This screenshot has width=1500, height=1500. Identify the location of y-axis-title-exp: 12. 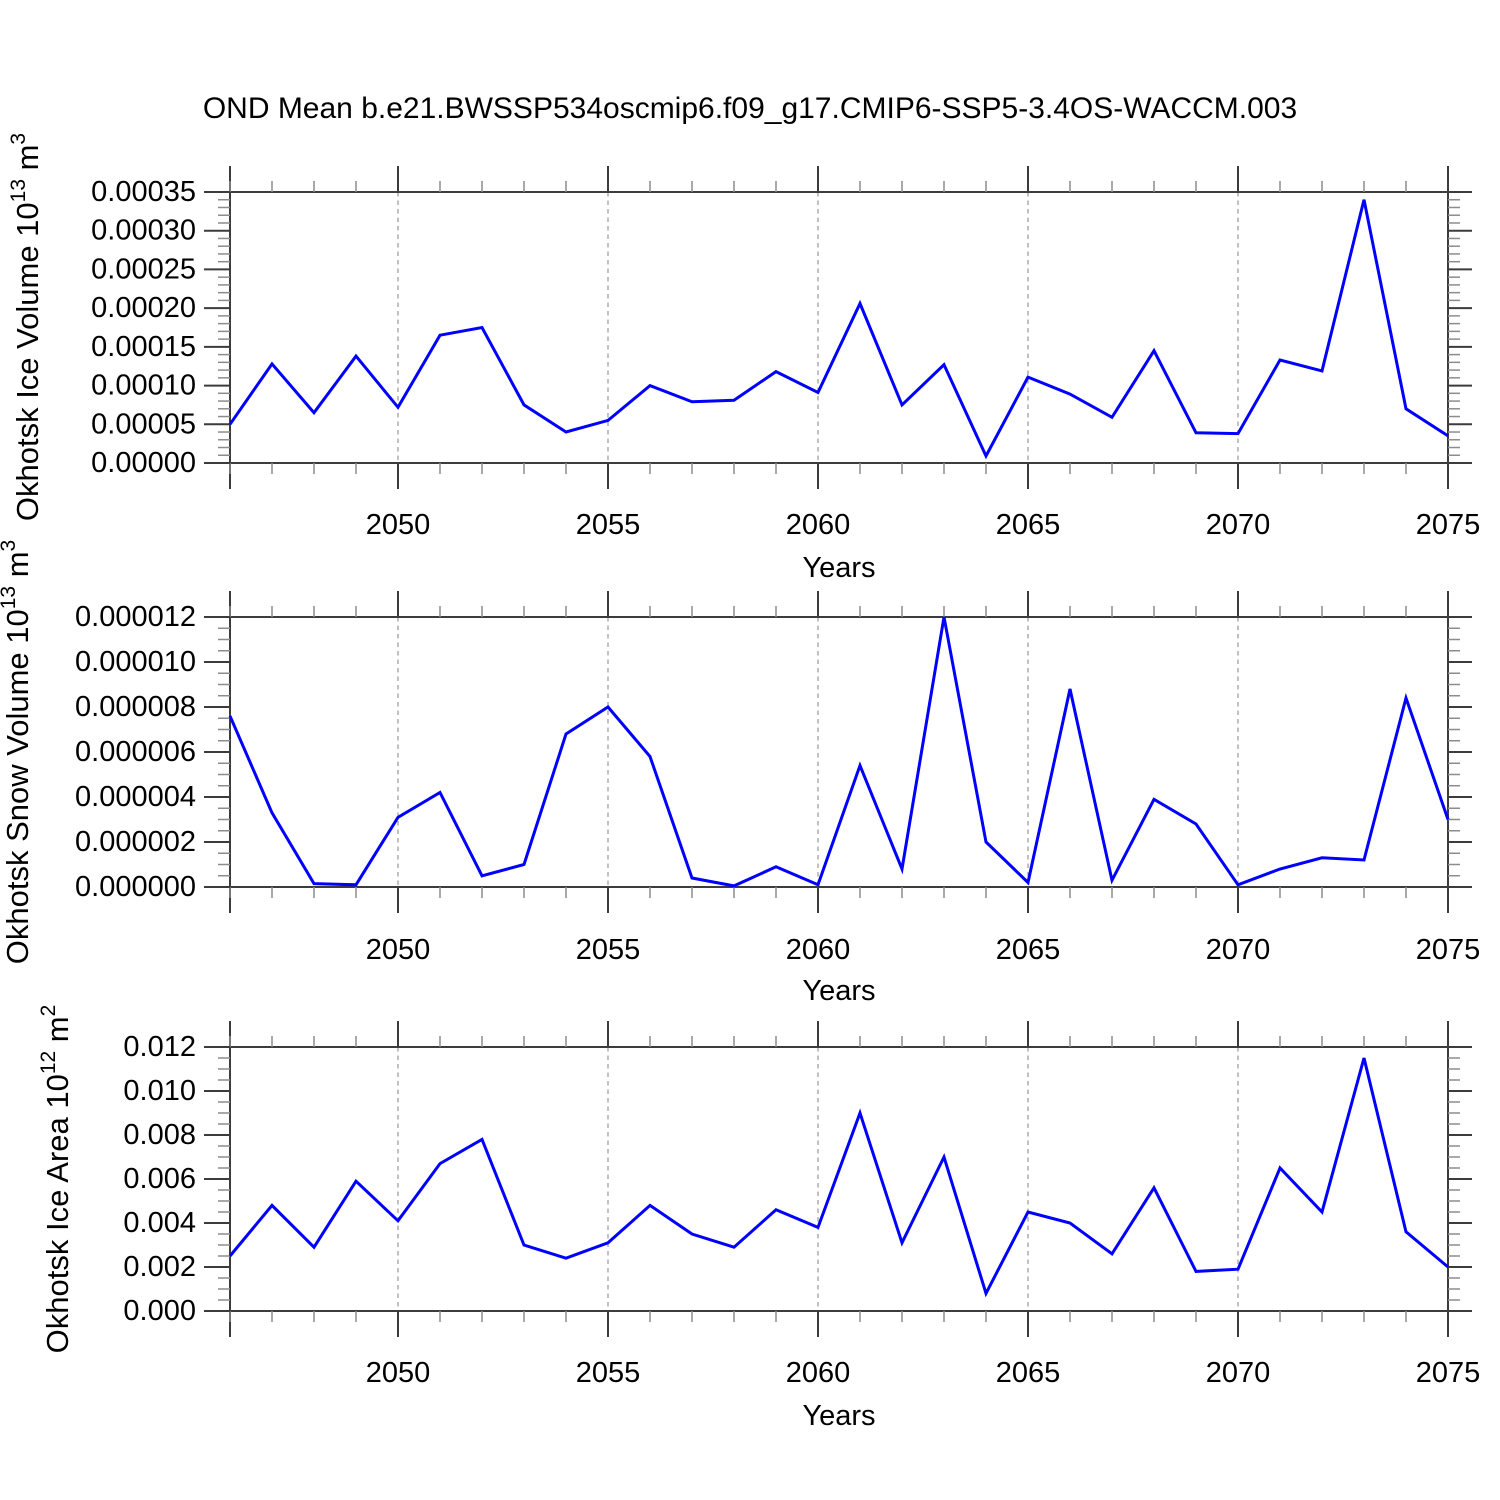
(48, 1062).